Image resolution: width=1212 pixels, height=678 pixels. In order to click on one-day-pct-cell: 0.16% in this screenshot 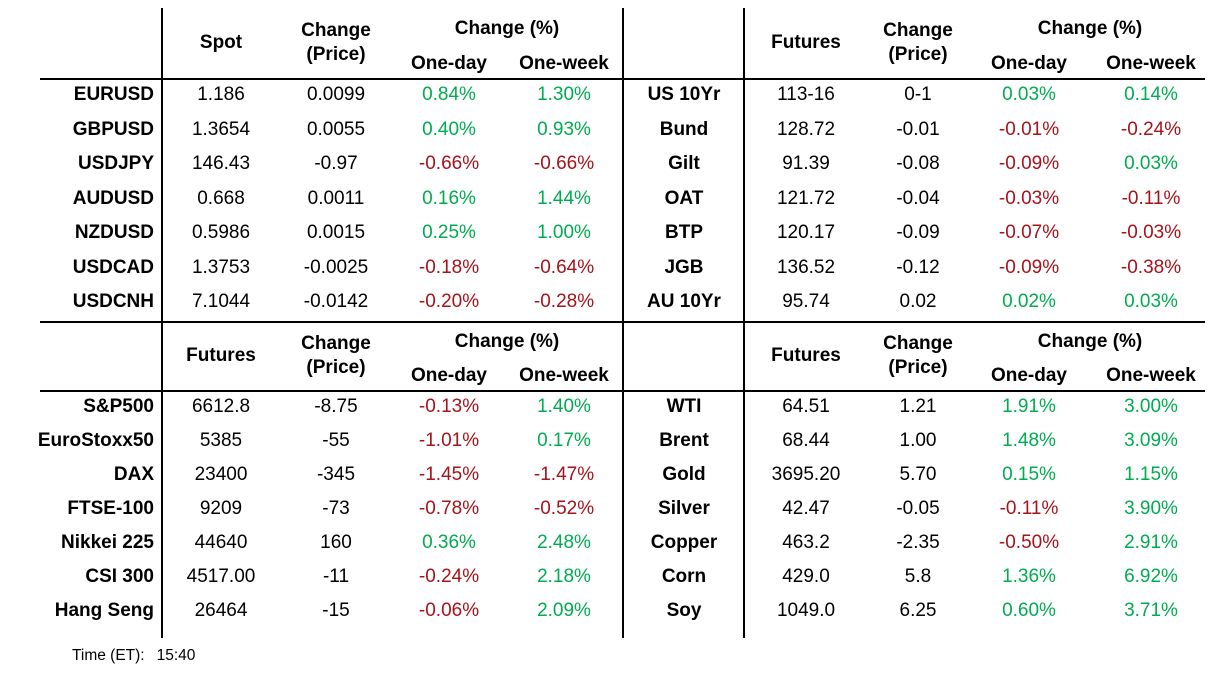, I will do `click(449, 198)`.